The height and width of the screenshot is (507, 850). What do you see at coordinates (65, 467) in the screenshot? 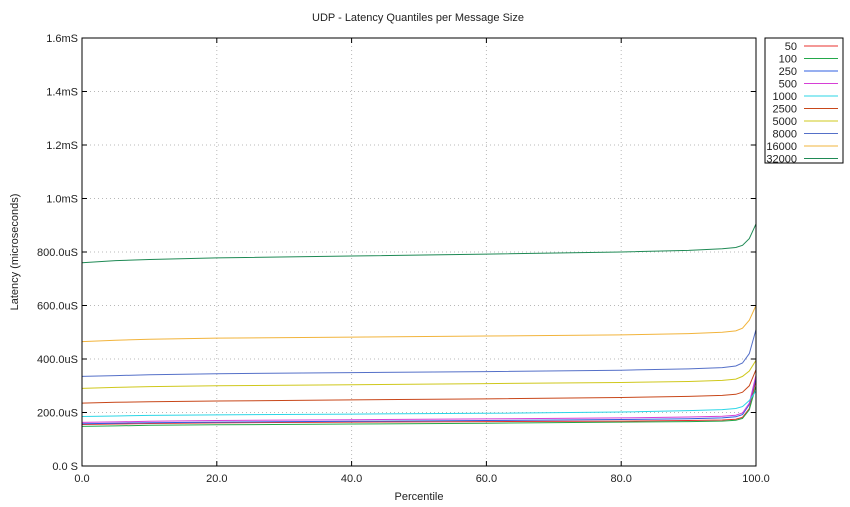
I see `y-tick-label: 0.0 S` at bounding box center [65, 467].